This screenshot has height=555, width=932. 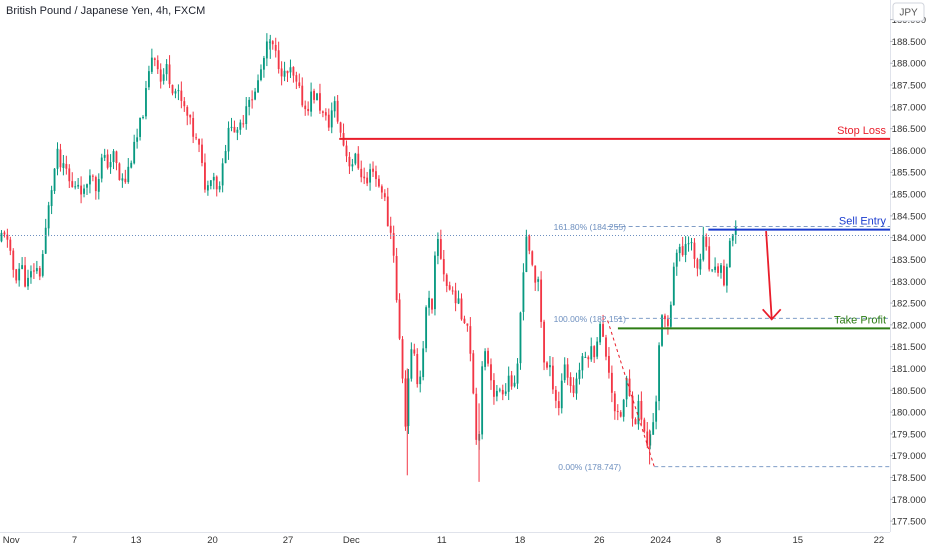 I want to click on currency-button: JPY, so click(x=908, y=12).